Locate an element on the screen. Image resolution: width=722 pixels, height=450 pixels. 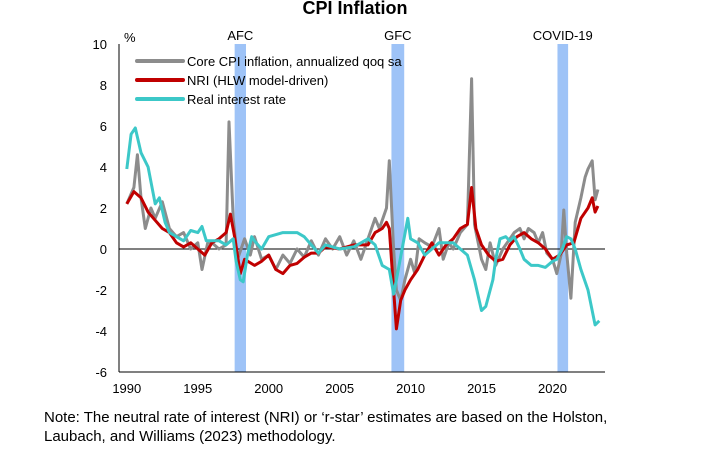
shaded-period-label: AFC is located at coordinates (240, 35).